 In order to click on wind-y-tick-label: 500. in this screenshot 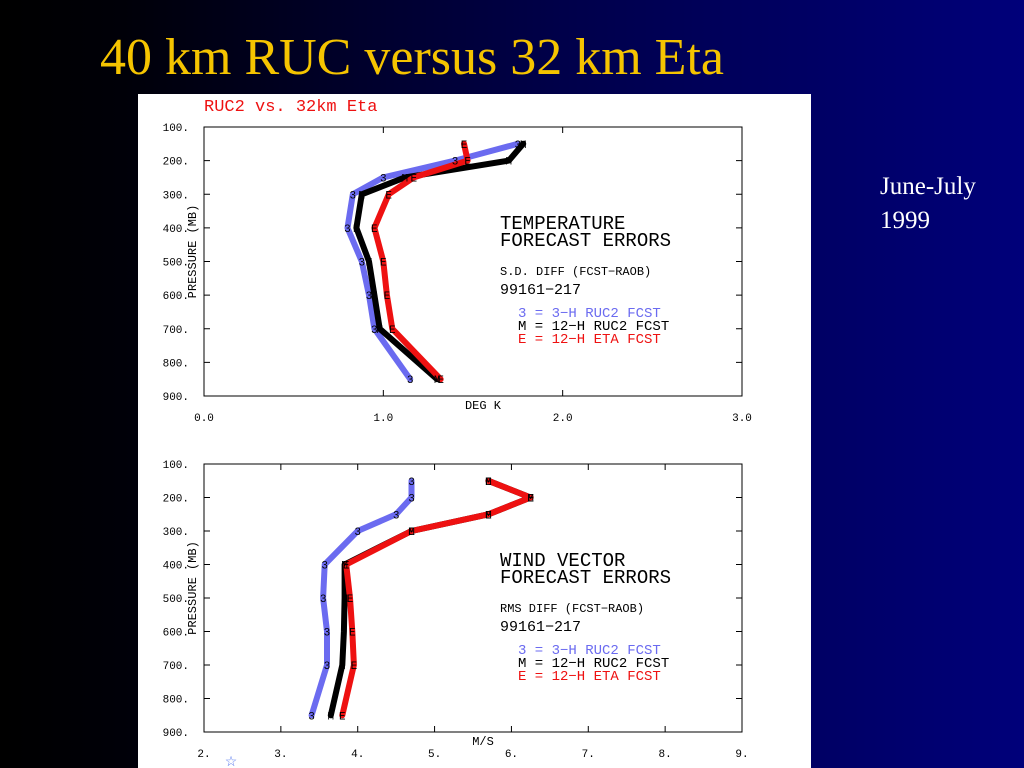, I will do `click(176, 600)`.